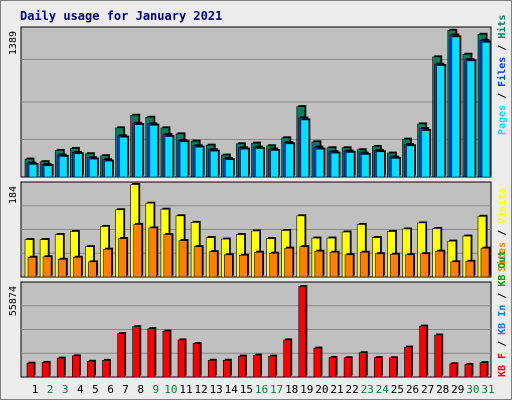 The width and height of the screenshot is (512, 404). Describe the element at coordinates (502, 27) in the screenshot. I see `legend-item: Hits` at that location.